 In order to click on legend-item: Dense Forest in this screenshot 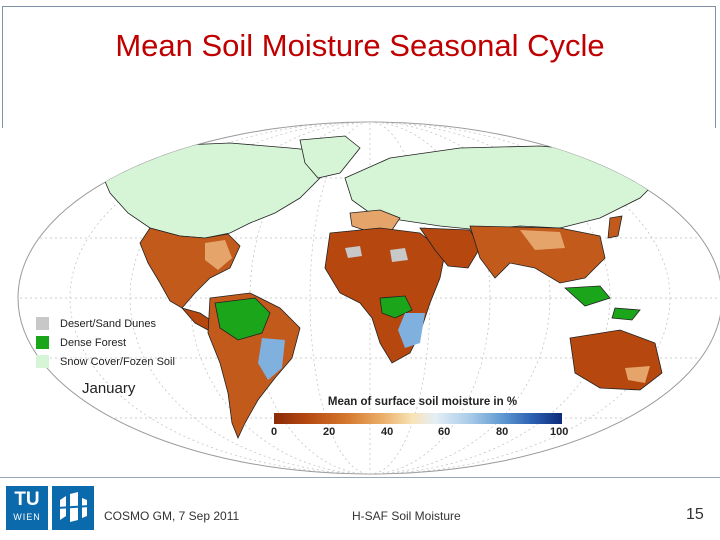, I will do `click(105, 342)`.